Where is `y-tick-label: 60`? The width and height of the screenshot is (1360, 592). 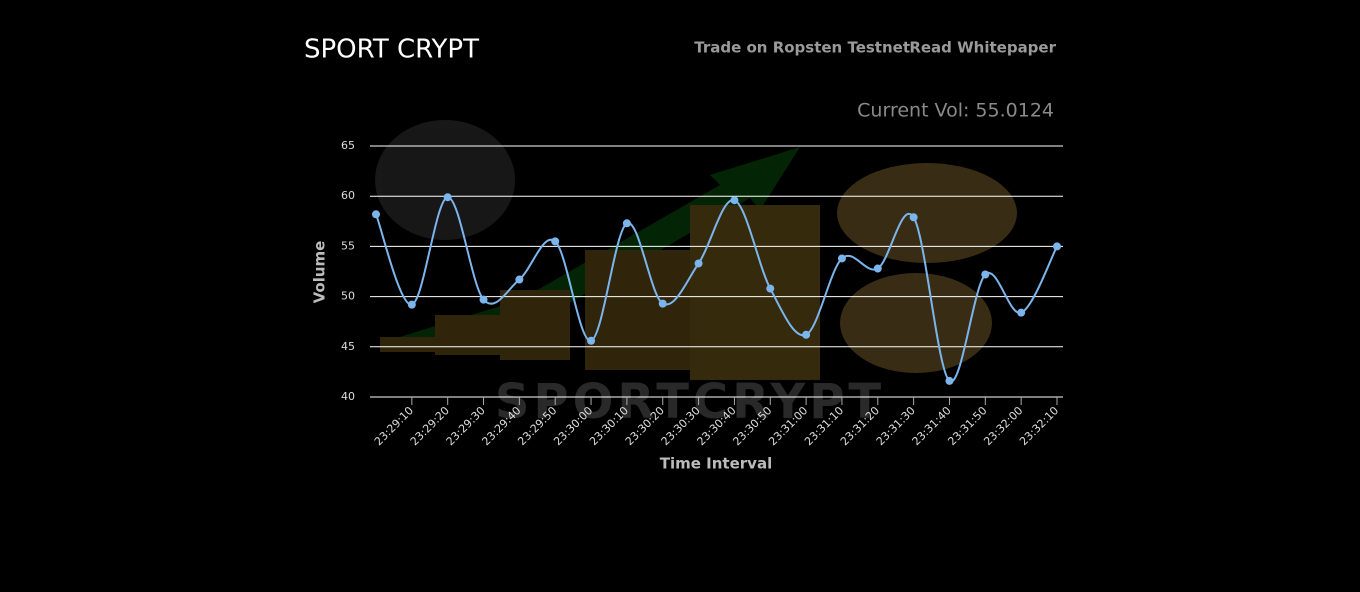
y-tick-label: 60 is located at coordinates (348, 195).